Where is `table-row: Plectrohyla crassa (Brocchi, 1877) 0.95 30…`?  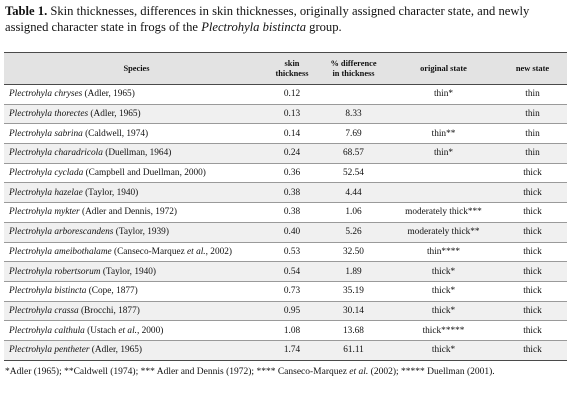
table-row: Plectrohyla crassa (Brocchi, 1877) 0.95 30… is located at coordinates (285, 311).